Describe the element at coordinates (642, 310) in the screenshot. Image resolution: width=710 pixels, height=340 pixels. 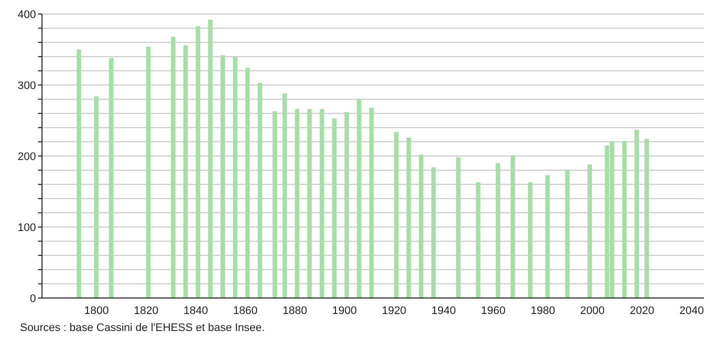
I see `x-tick-label: 2020` at that location.